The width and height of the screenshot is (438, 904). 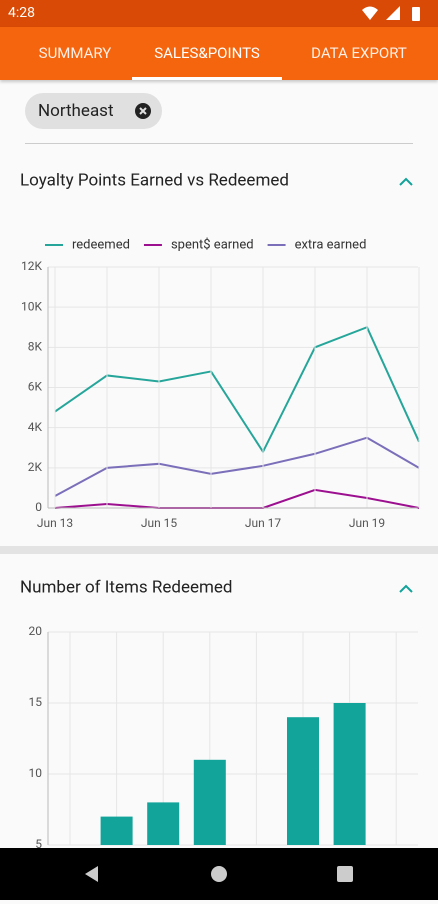 What do you see at coordinates (263, 523) in the screenshot?
I see `x-tick-label: Jun 17` at bounding box center [263, 523].